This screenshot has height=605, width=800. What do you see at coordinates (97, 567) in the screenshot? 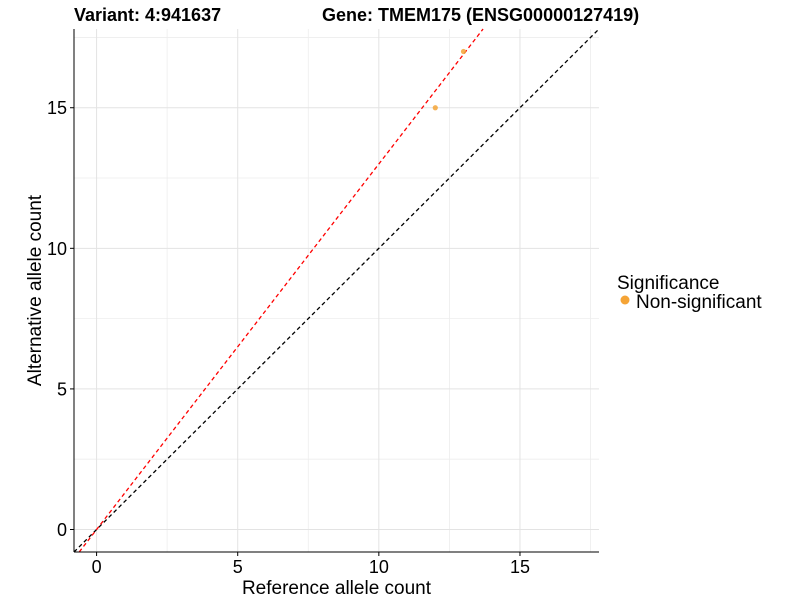
I see `x-tick-label: 0` at bounding box center [97, 567].